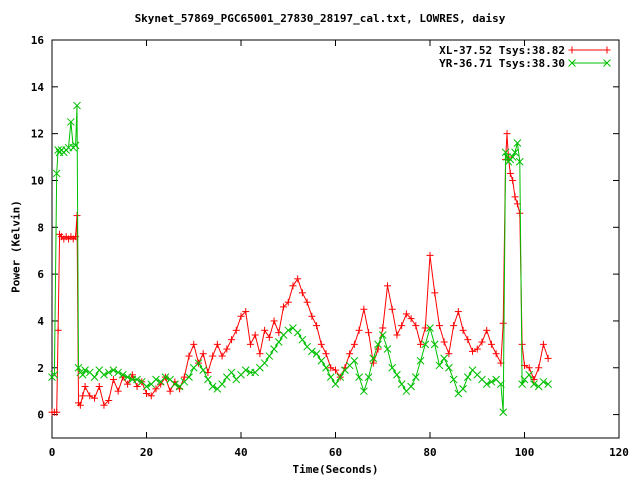 The width and height of the screenshot is (640, 480). Describe the element at coordinates (335, 452) in the screenshot. I see `x-tick-label: 60` at that location.